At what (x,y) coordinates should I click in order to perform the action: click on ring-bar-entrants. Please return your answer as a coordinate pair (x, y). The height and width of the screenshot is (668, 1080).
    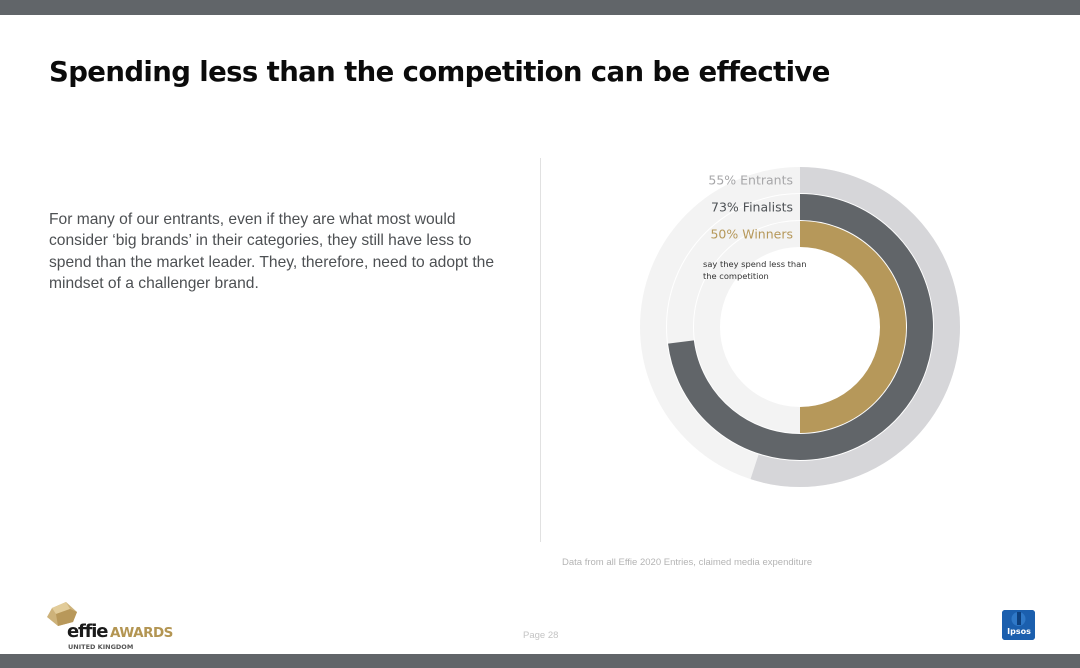
    Looking at the image, I should click on (855, 327).